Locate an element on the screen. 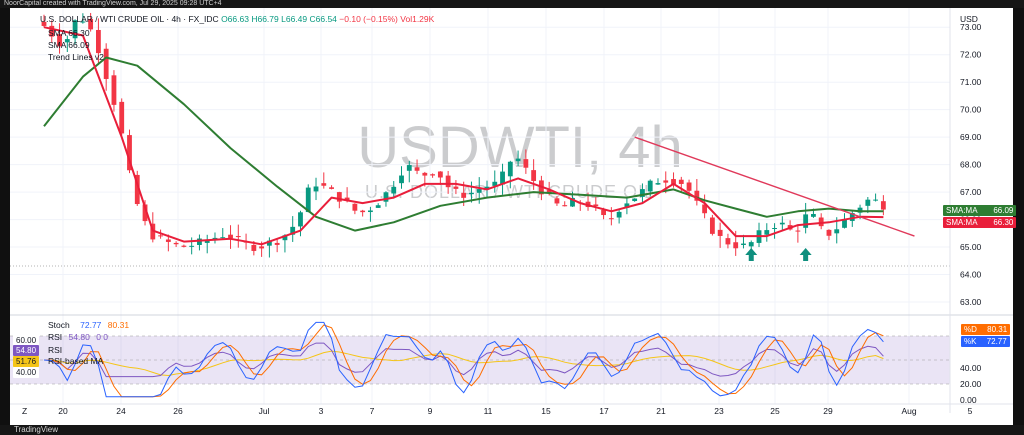 This screenshot has width=1024, height=435. watermark: USDWTI, 4h U.S. DOLLAR / WTI CRUDE OIL is located at coordinates (520, 158).